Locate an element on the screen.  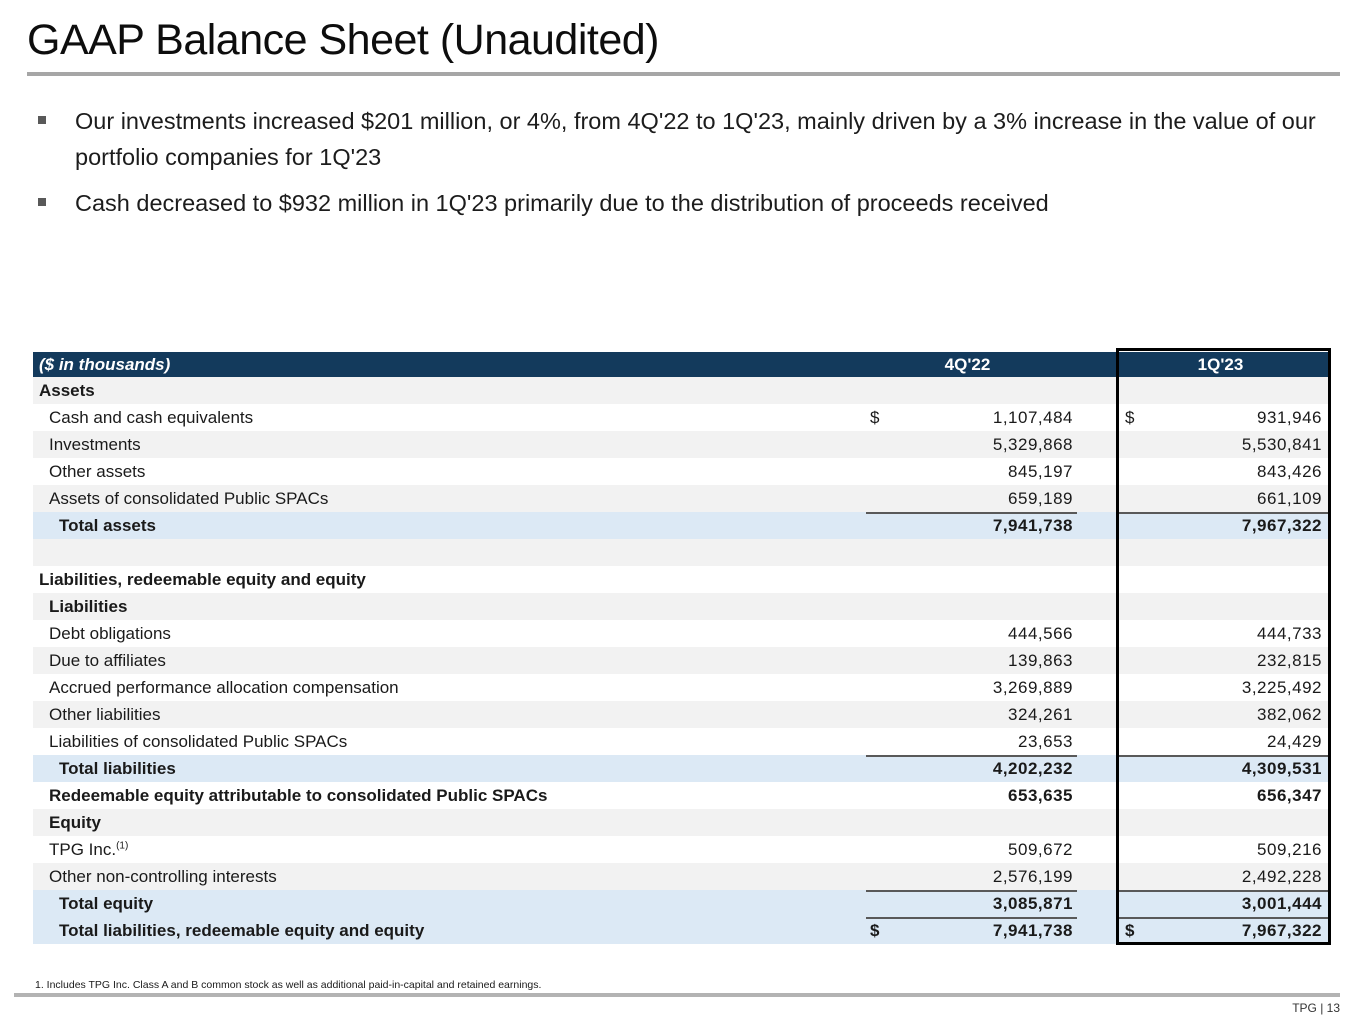
cell-value: 931,946 is located at coordinates (1289, 417).